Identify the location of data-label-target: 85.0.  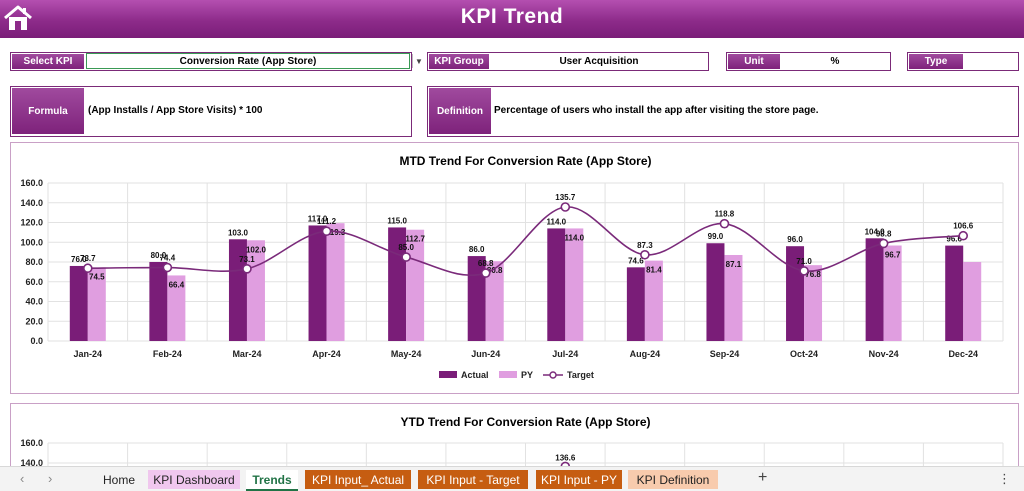
(406, 247).